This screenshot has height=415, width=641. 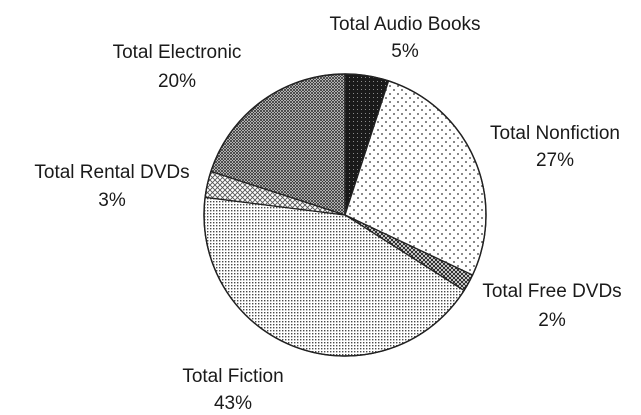 What do you see at coordinates (404, 24) in the screenshot?
I see `label-audio-books-name: Total Audio Books` at bounding box center [404, 24].